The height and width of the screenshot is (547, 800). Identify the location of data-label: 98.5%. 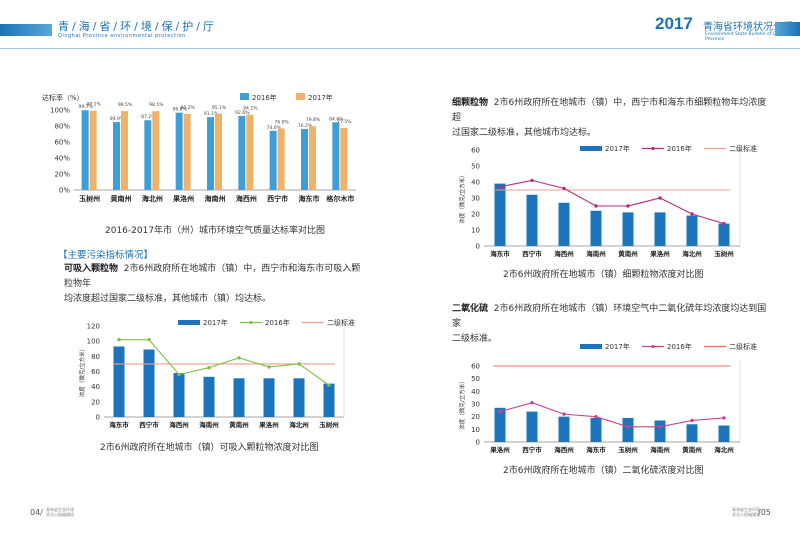
(156, 105).